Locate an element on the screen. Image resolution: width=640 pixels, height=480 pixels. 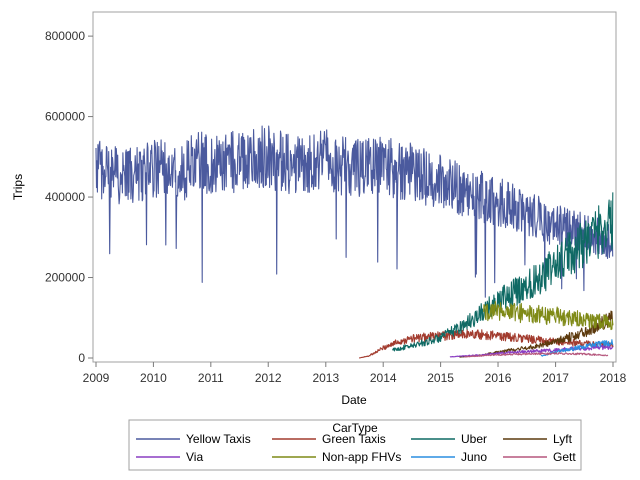
y-tick-label: 200000 is located at coordinates (65, 278).